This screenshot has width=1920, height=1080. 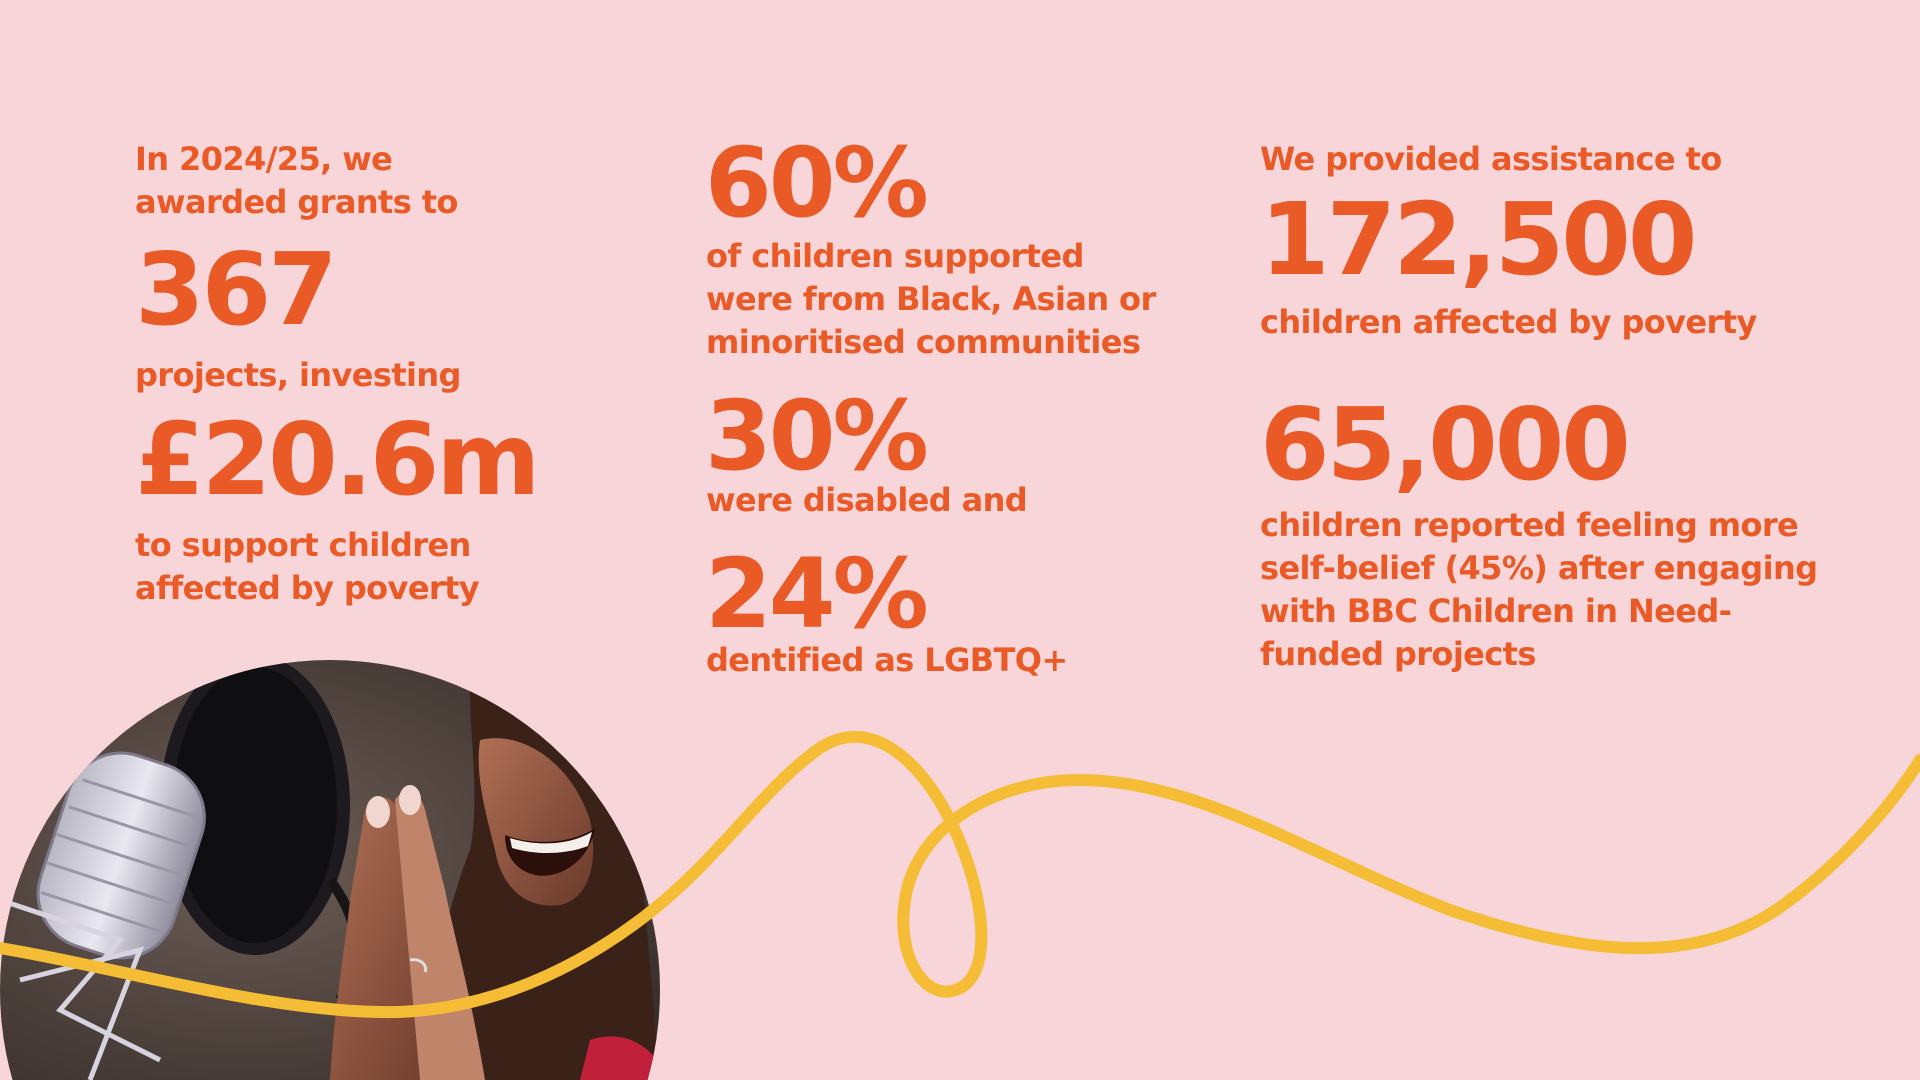 I want to click on stat-60-line2: were from Black, Asian or, so click(x=931, y=299).